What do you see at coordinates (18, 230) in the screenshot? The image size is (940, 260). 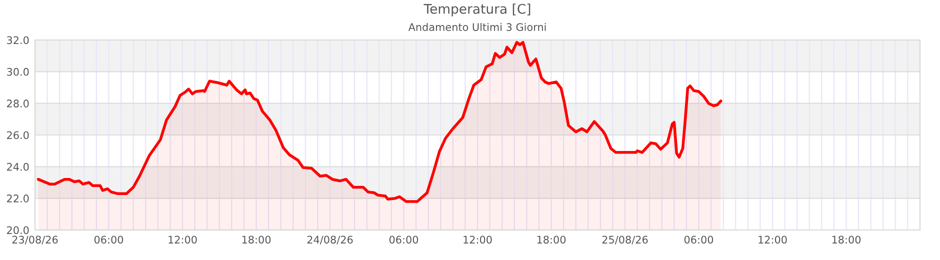 I see `y-tick-label: 20.0` at bounding box center [18, 230].